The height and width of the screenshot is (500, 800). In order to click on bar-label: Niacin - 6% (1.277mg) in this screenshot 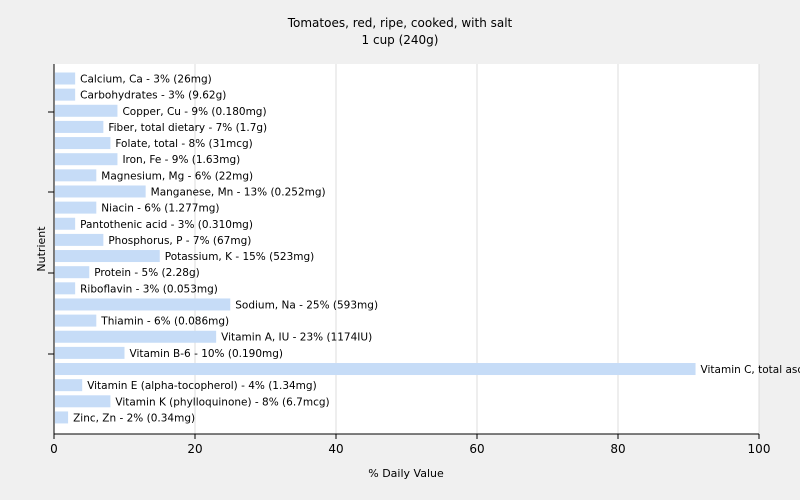, I will do `click(160, 209)`.